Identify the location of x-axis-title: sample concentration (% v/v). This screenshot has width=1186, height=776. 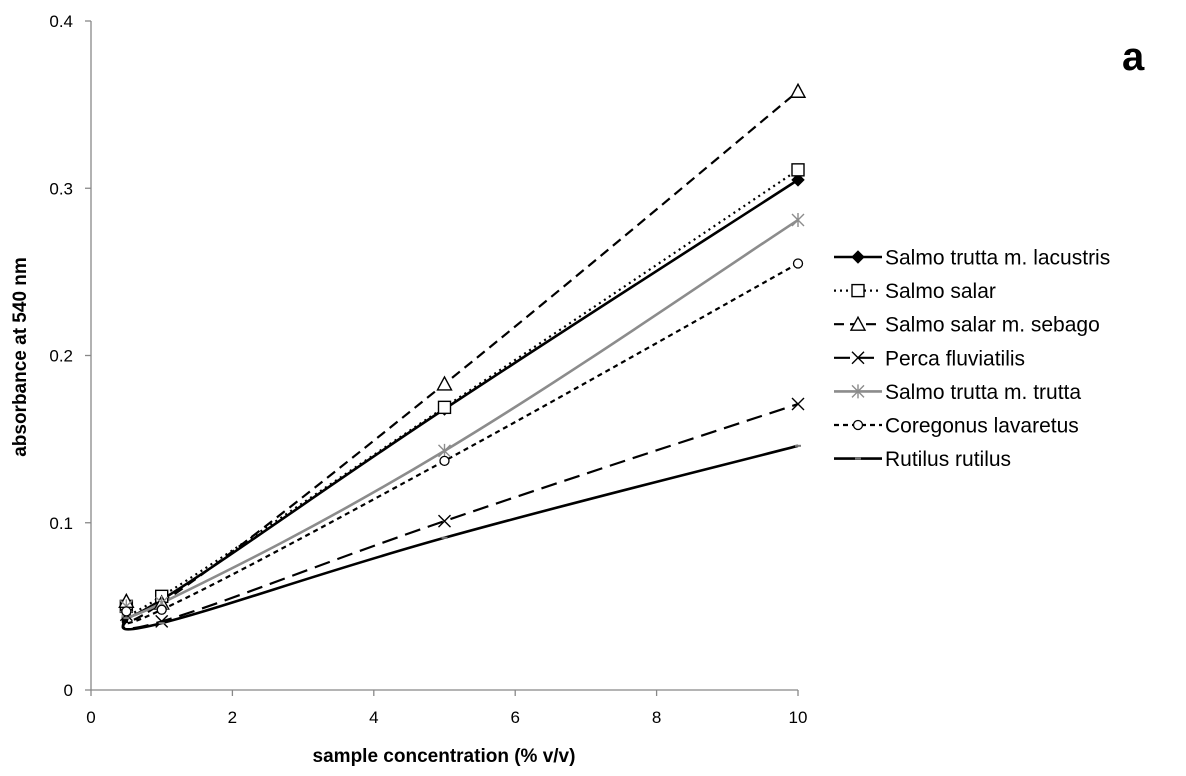
(444, 756).